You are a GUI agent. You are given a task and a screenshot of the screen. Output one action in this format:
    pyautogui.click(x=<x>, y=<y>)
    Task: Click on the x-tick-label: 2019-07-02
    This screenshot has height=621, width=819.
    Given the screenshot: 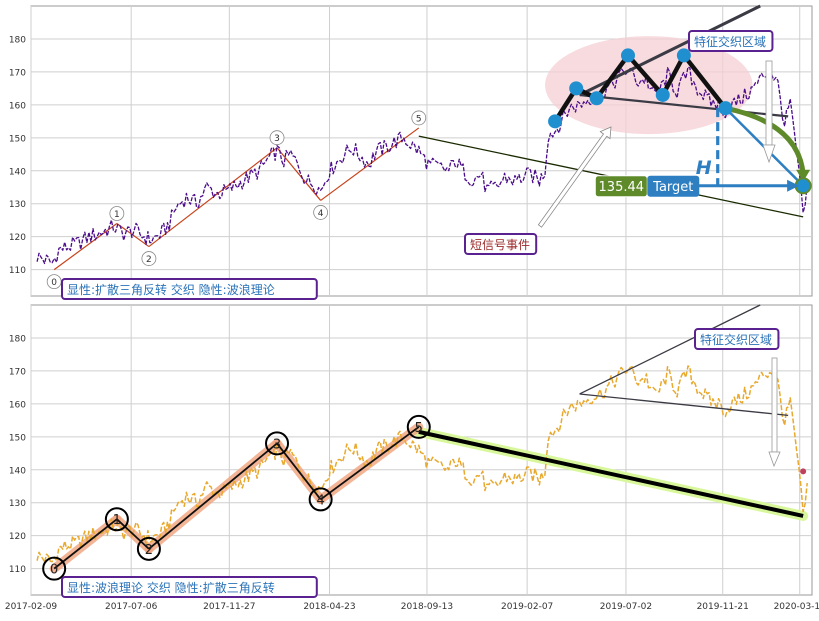 What is the action you would take?
    pyautogui.click(x=626, y=607)
    